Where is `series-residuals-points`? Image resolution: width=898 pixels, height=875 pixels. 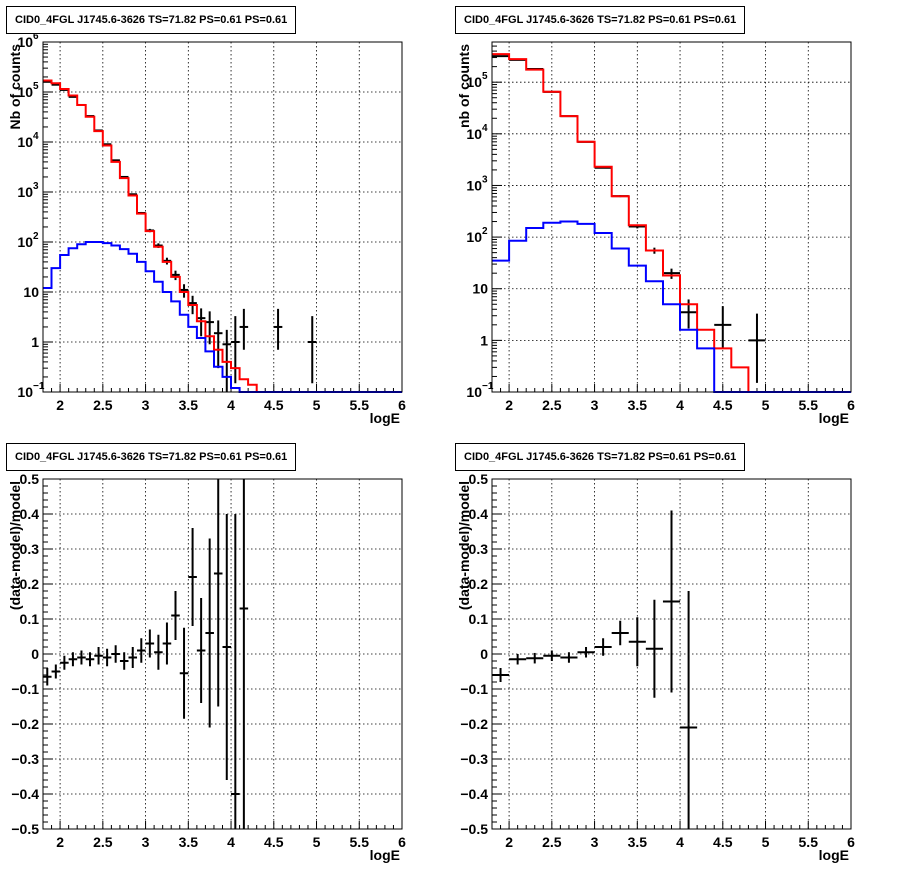
series-residuals-points is located at coordinates (146, 654).